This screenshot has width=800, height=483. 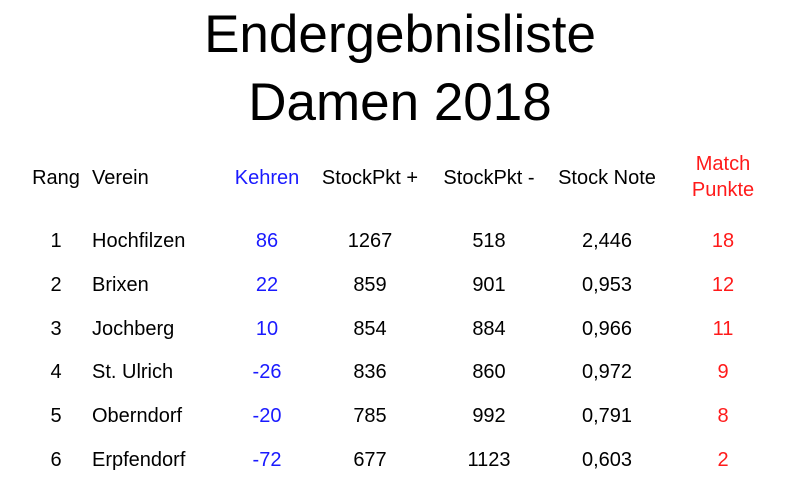 What do you see at coordinates (370, 241) in the screenshot?
I see `stockpkt-plus-cell: 1267` at bounding box center [370, 241].